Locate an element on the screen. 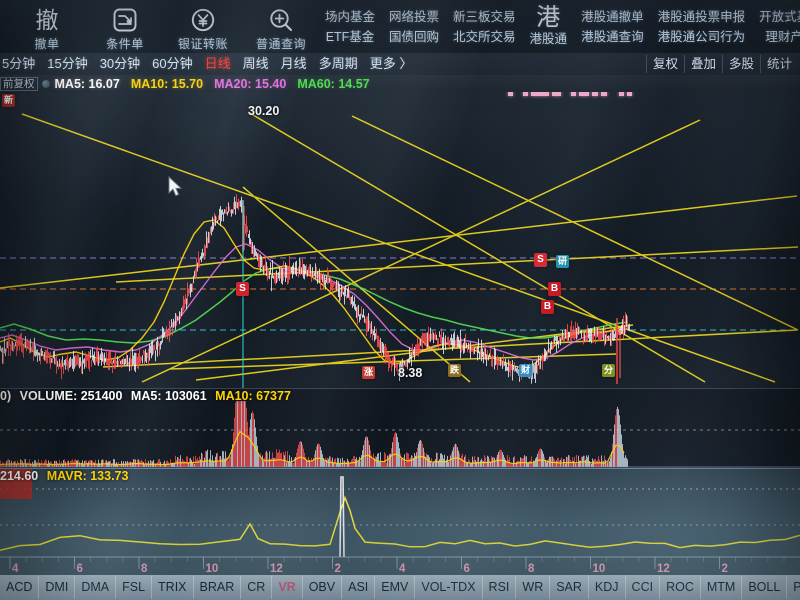 The height and width of the screenshot is (600, 800). news-tag-zhang: 涨 is located at coordinates (369, 372).